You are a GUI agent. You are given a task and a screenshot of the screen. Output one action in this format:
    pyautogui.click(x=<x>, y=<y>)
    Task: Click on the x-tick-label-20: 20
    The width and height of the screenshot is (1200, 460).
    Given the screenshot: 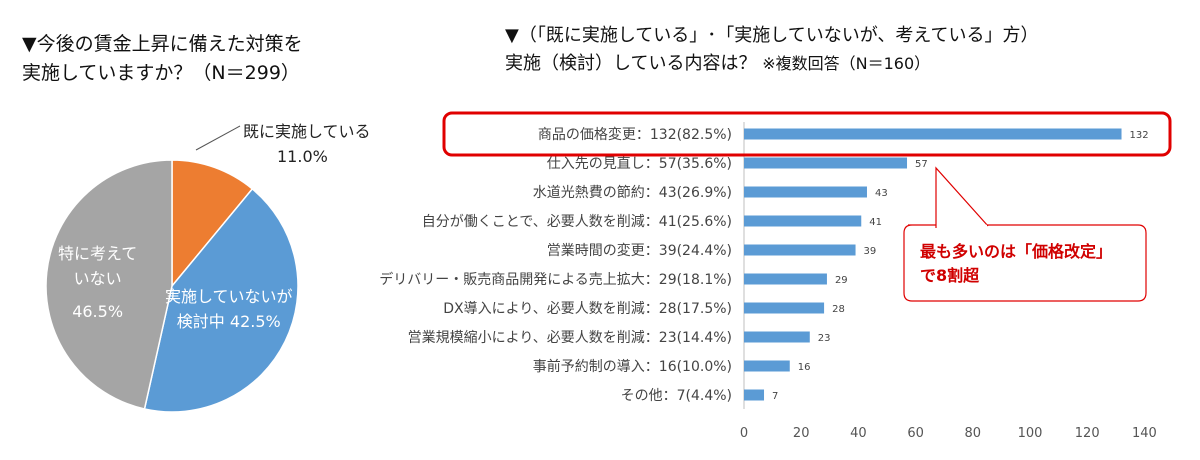 What is the action you would take?
    pyautogui.click(x=801, y=433)
    